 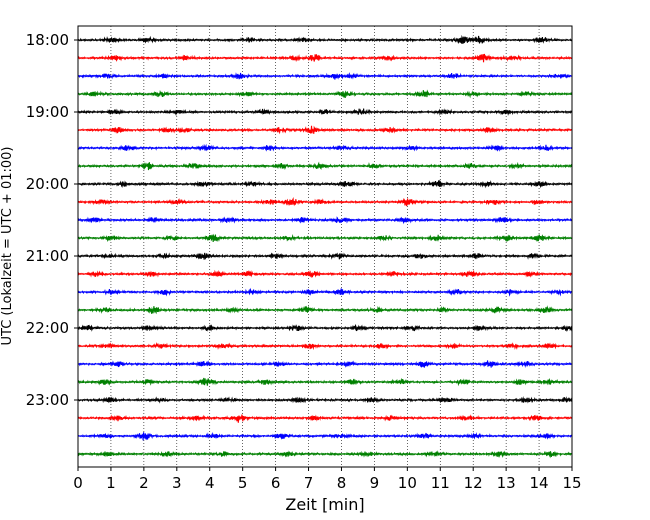 What do you see at coordinates (440, 483) in the screenshot?
I see `x-tick-label: 11` at bounding box center [440, 483].